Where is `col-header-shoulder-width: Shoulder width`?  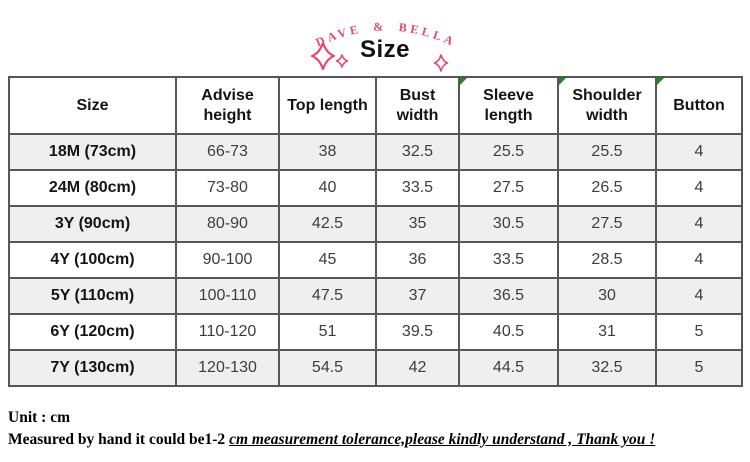 col-header-shoulder-width: Shoulder width is located at coordinates (607, 105).